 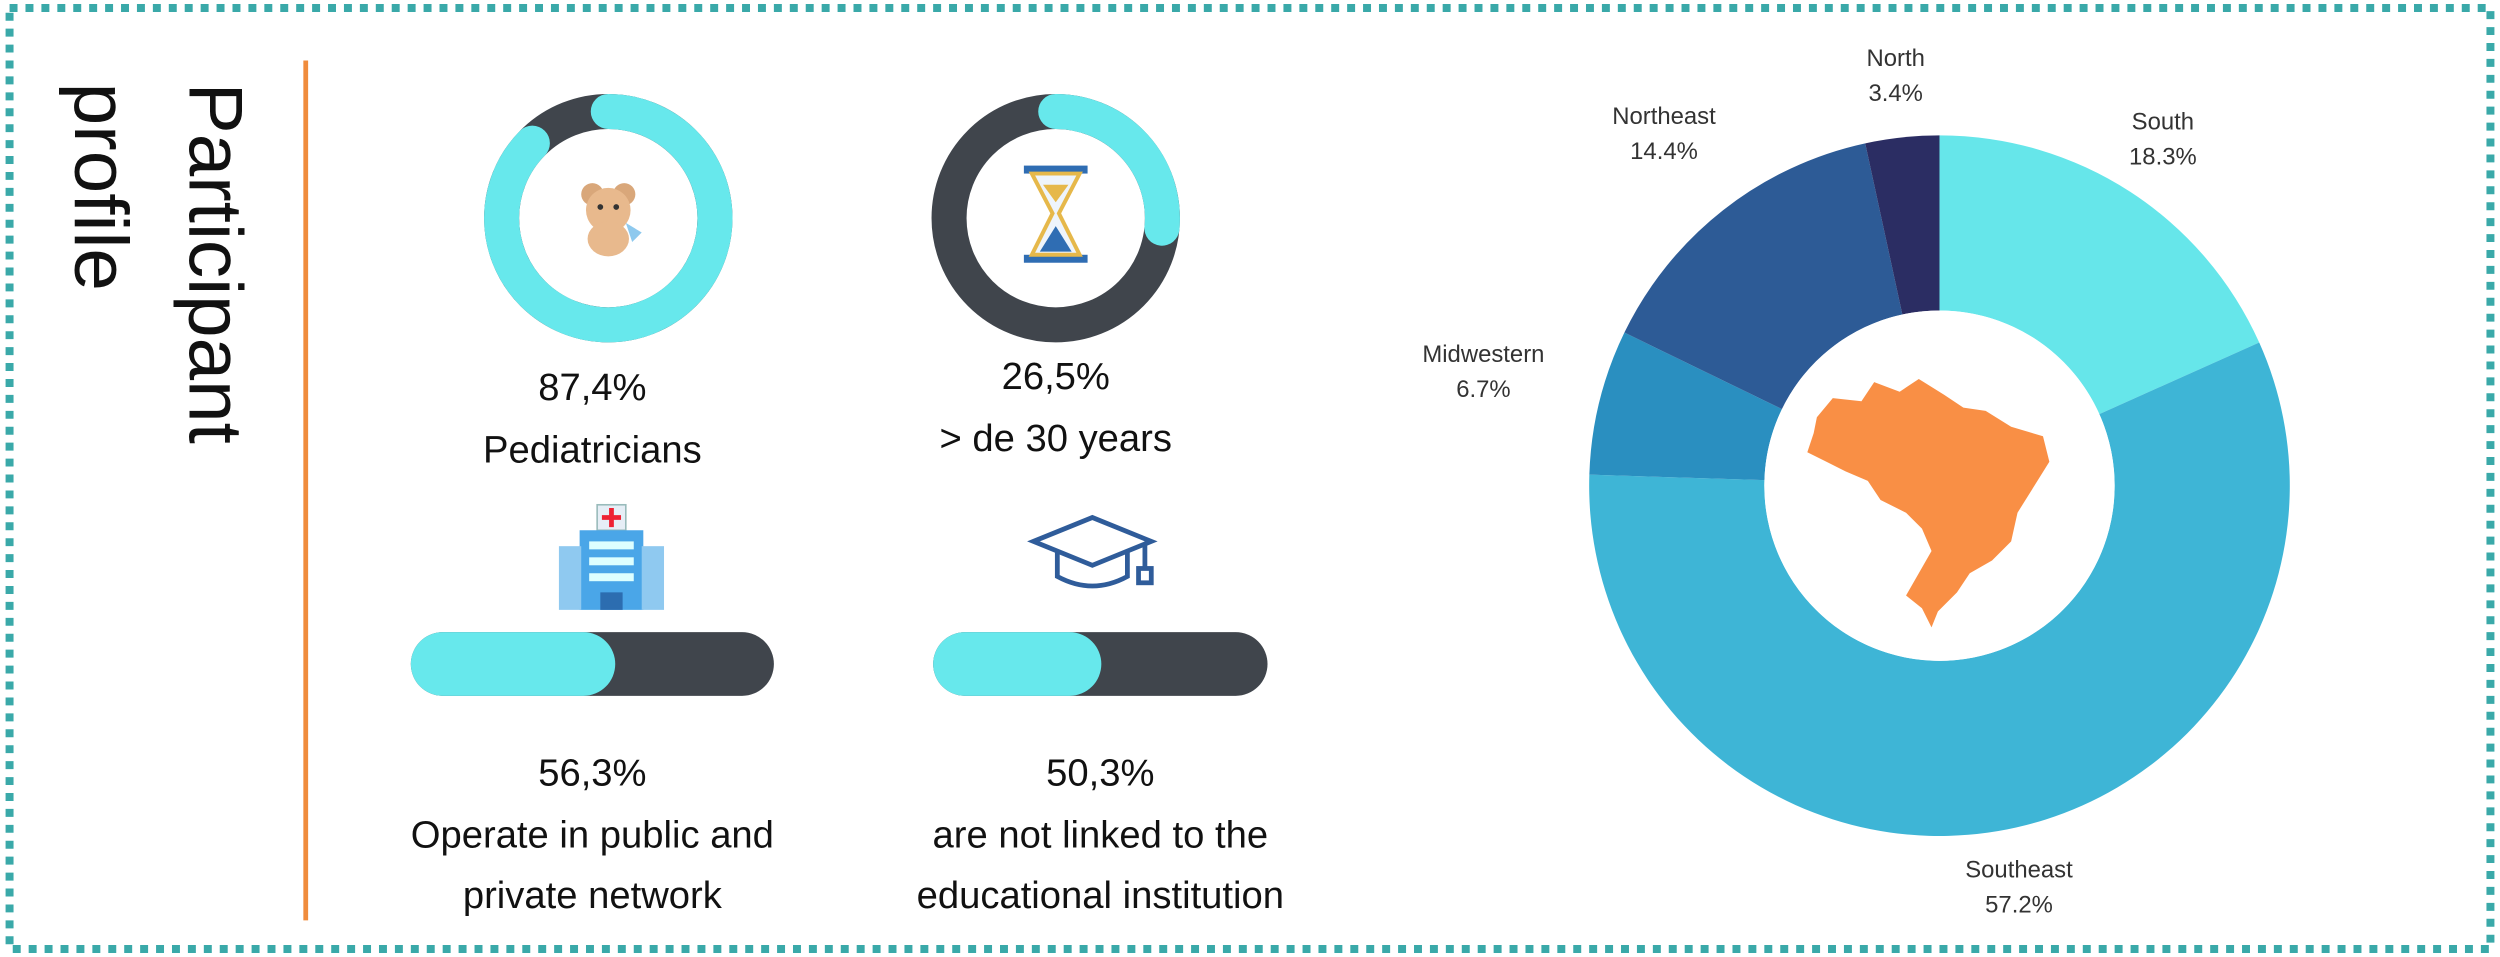 I want to click on caption: educational institution, so click(x=1100, y=895).